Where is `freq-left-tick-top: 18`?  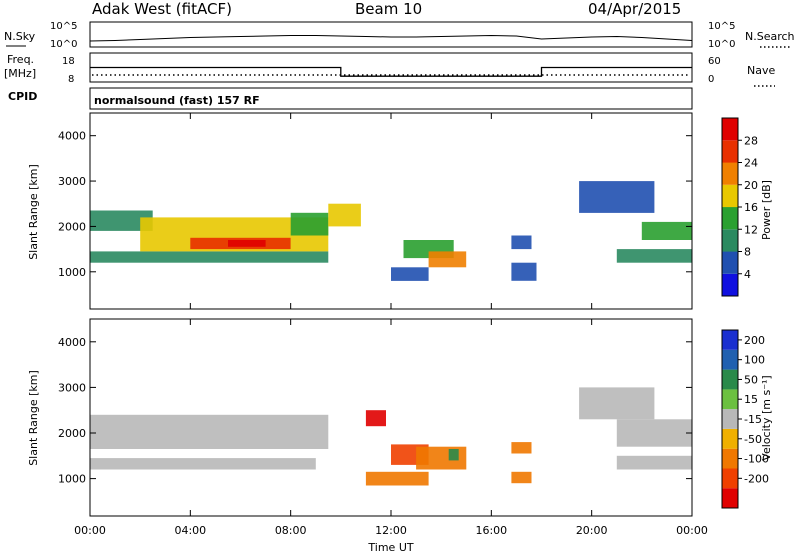
freq-left-tick-top: 18 is located at coordinates (68, 61).